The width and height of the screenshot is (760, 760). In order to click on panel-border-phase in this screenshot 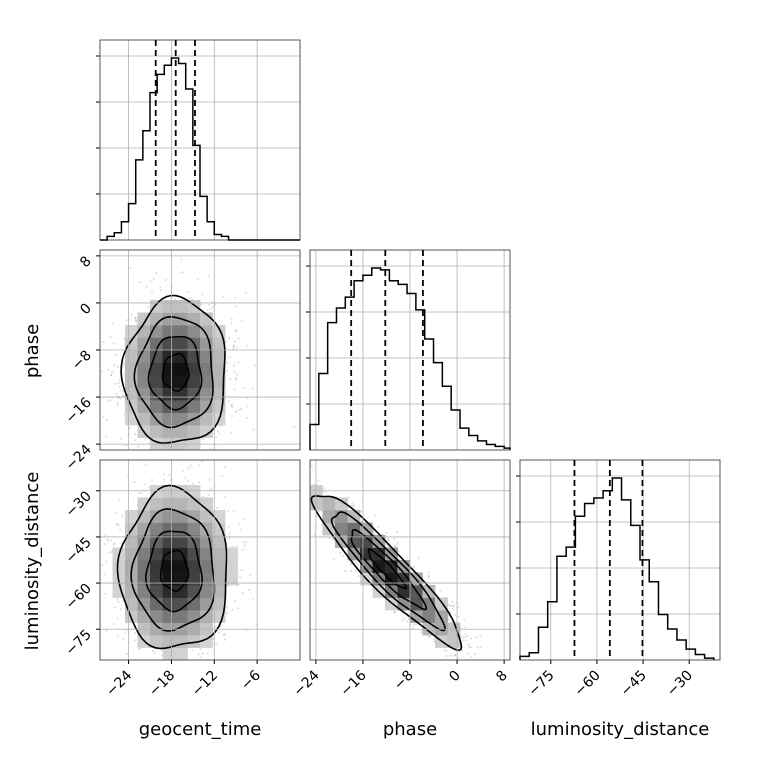, I will do `click(410, 350)`.